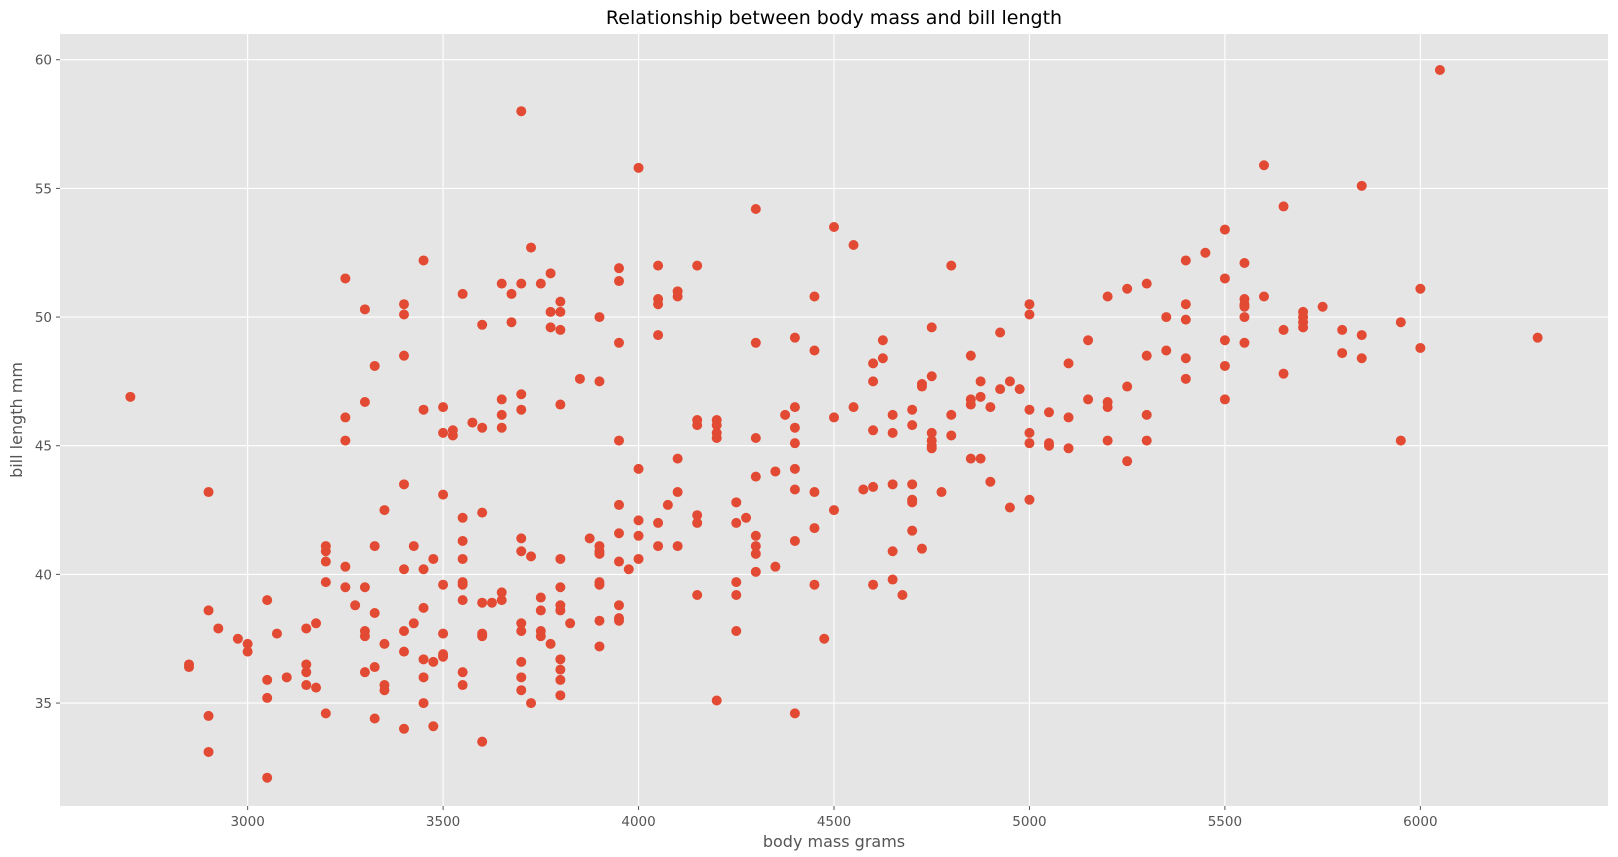 This screenshot has width=1618, height=857. I want to click on x-tick-label: 3500, so click(443, 822).